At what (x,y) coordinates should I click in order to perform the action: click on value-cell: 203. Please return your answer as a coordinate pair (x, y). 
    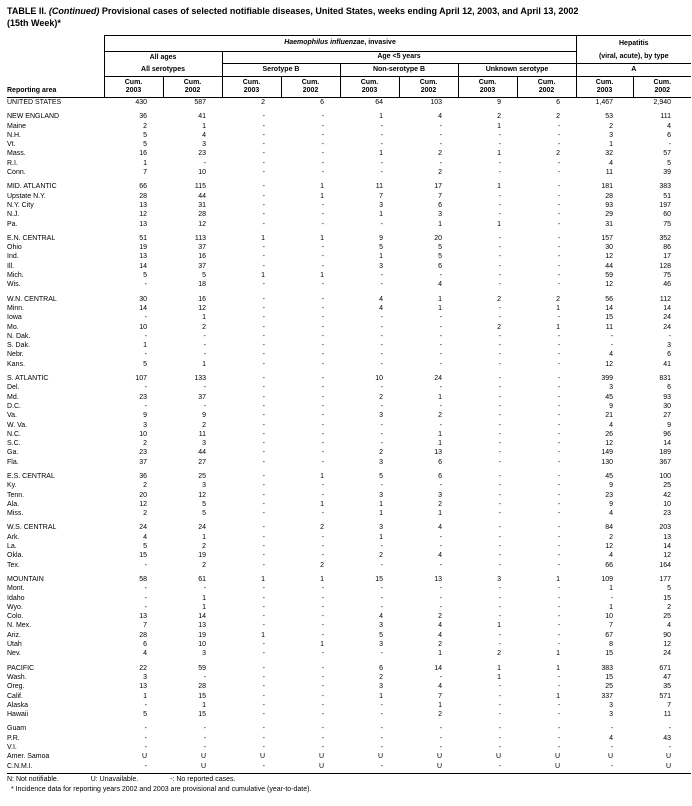
    Looking at the image, I should click on (665, 528).